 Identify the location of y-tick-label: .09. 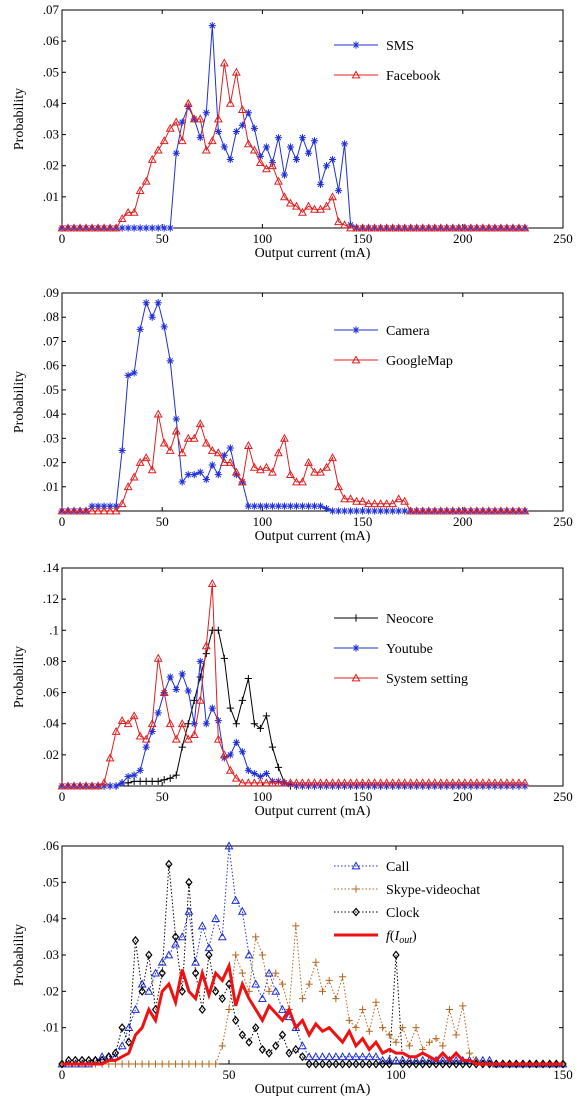
(51, 292).